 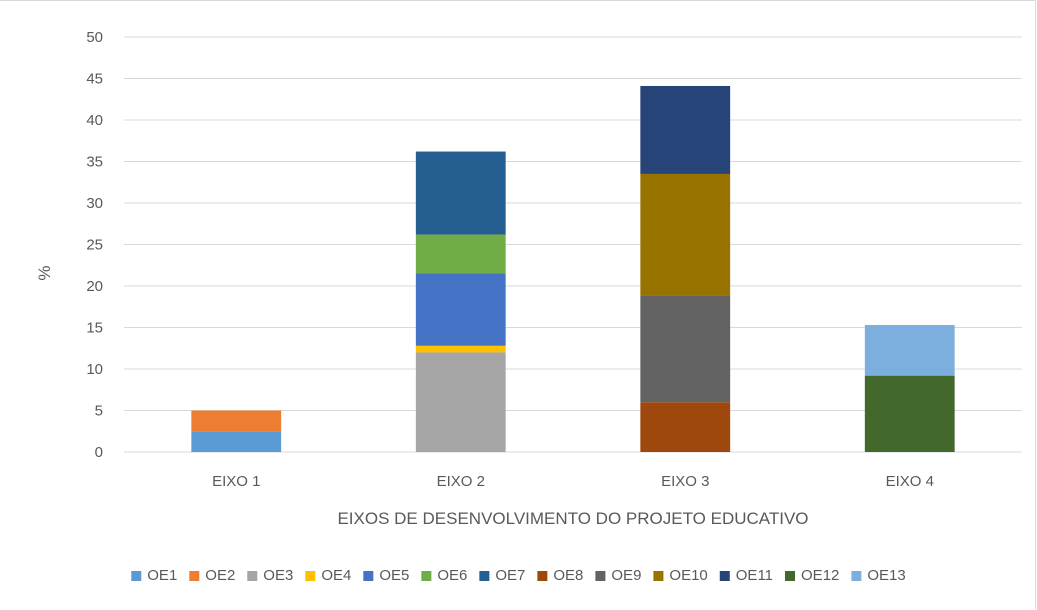 What do you see at coordinates (94, 162) in the screenshot?
I see `y-tick-label: 35` at bounding box center [94, 162].